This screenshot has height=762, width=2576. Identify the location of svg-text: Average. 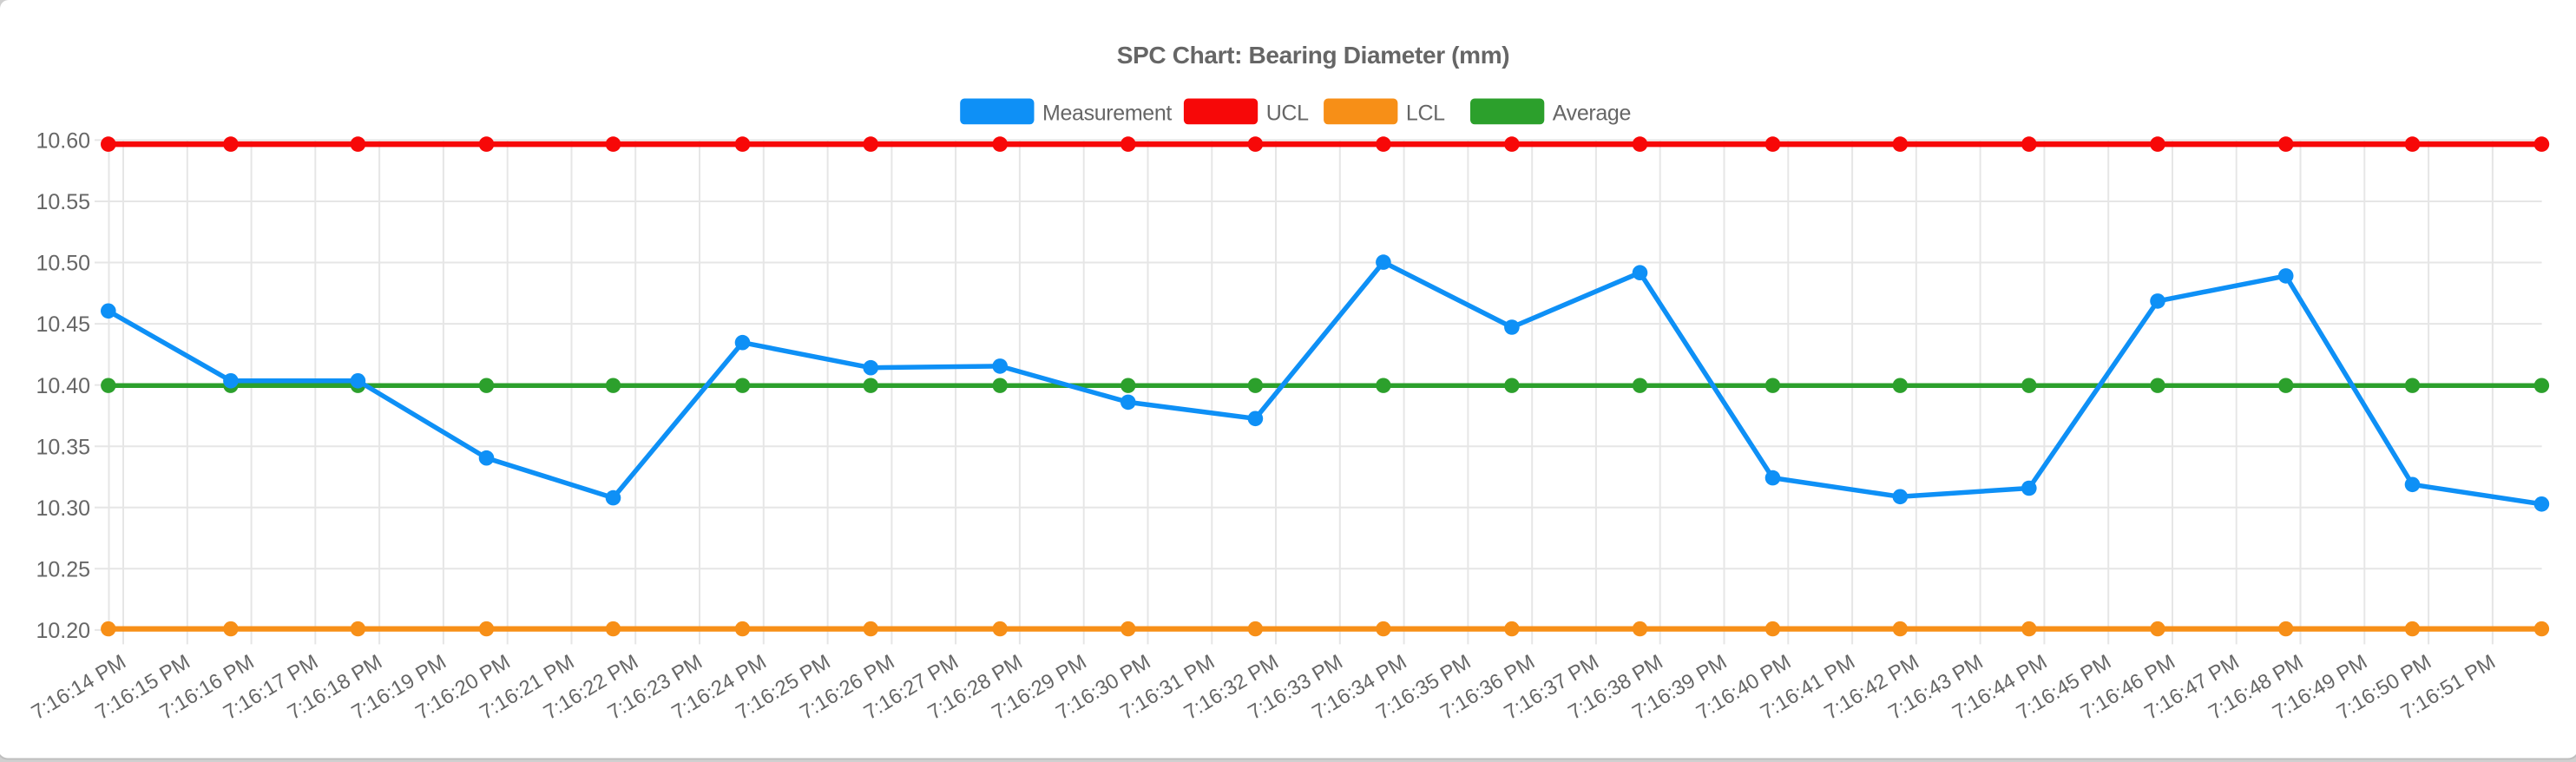
(1592, 113).